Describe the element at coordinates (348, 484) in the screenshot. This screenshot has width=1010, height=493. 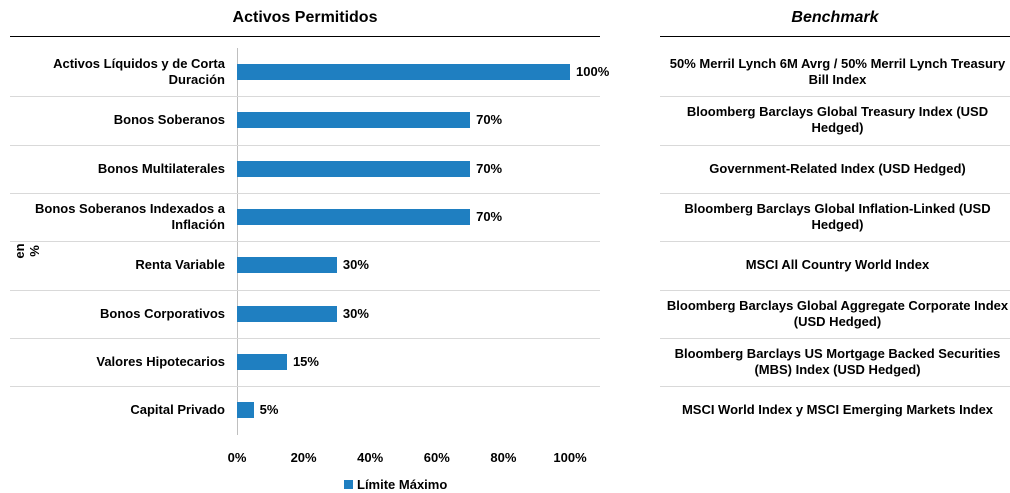
I see `legend-swatch` at that location.